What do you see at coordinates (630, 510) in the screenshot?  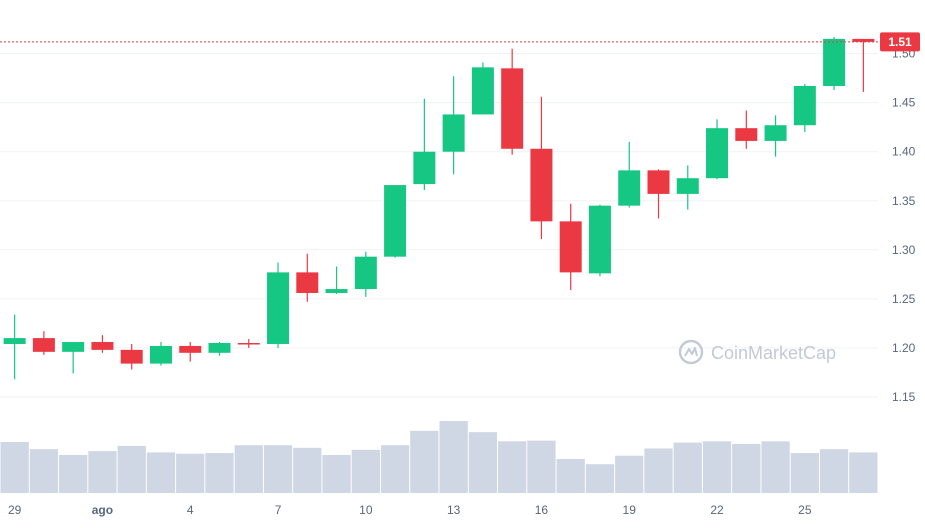 I see `x-tick-label: 19` at bounding box center [630, 510].